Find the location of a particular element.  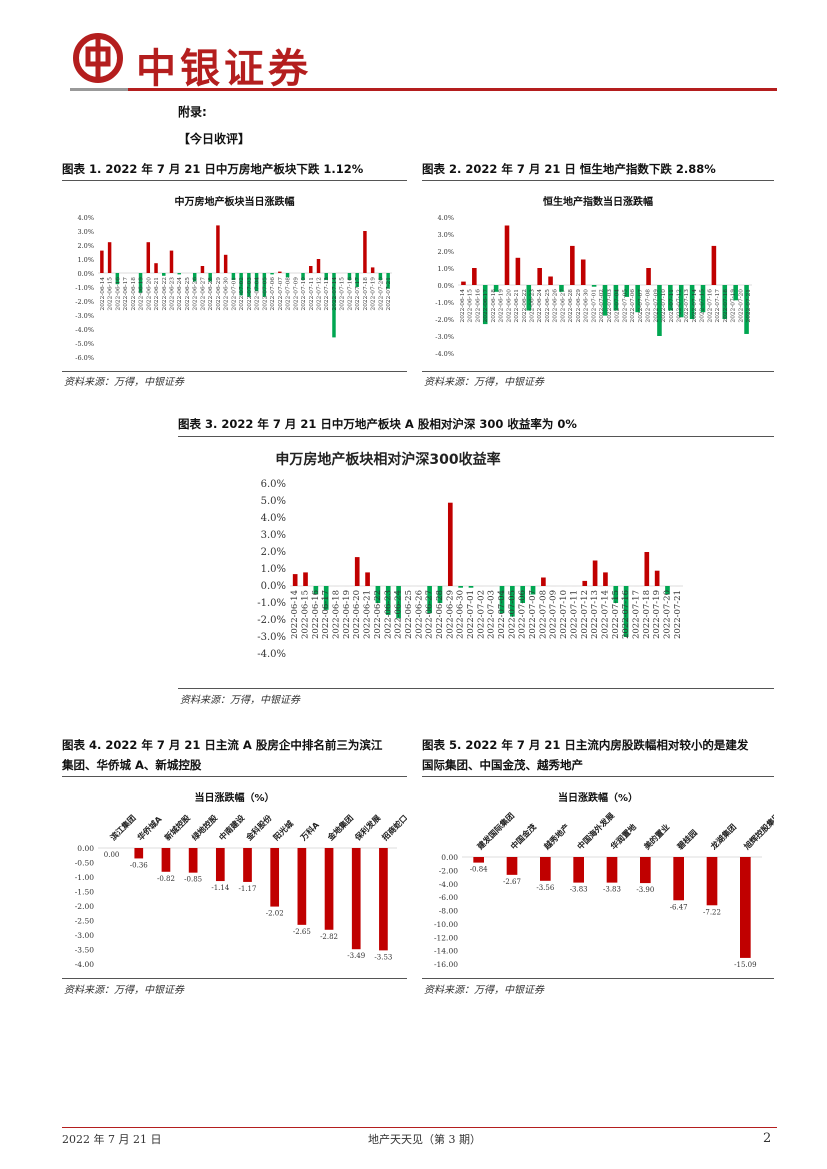

y-tick-label: -0.50 is located at coordinates (84, 863).